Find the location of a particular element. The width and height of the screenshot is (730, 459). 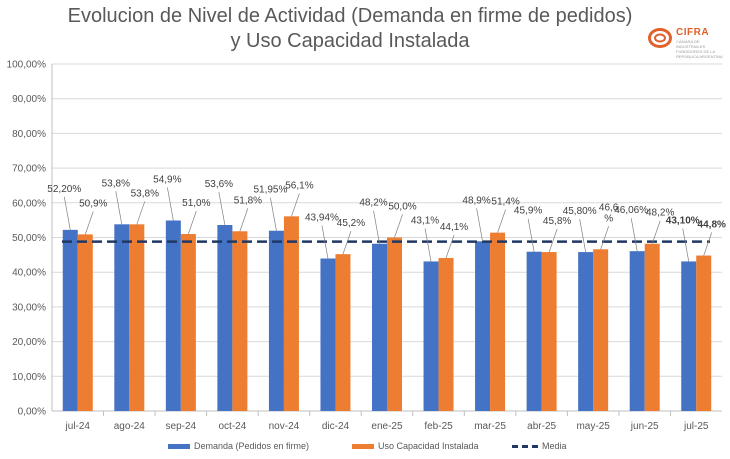

x-tick-label: feb-25 is located at coordinates (438, 426).